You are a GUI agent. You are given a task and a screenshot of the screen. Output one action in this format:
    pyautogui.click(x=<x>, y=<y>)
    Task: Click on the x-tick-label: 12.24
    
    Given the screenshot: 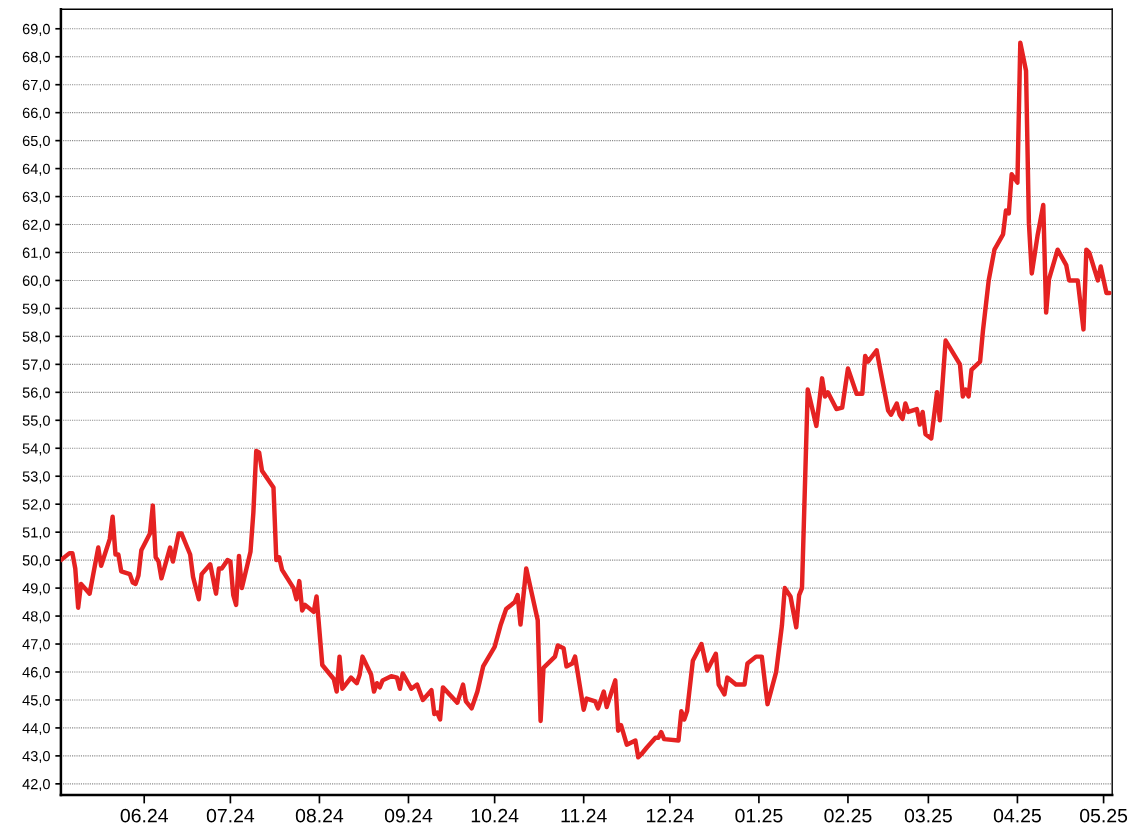 What is the action you would take?
    pyautogui.click(x=670, y=815)
    